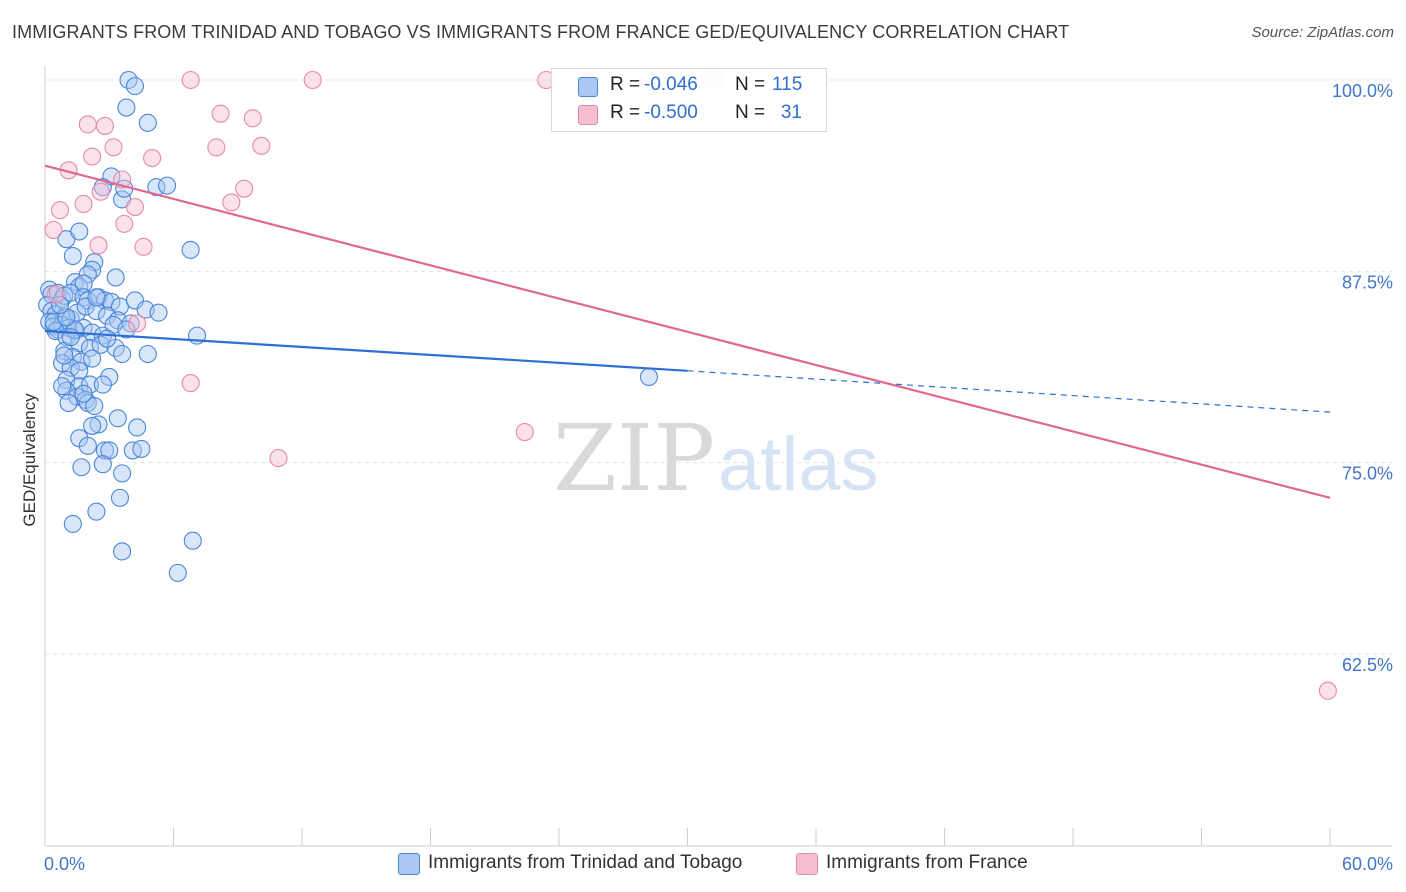  I want to click on watermark-zip: ZIP, so click(634, 458).